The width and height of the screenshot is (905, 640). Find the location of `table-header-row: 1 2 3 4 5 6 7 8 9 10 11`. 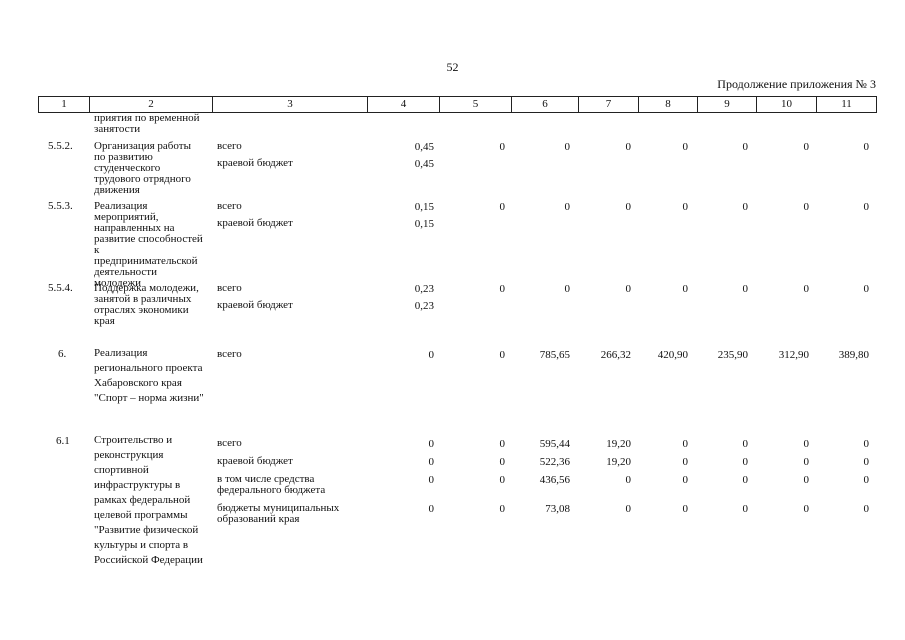

table-header-row: 1 2 3 4 5 6 7 8 9 10 11 is located at coordinates (457, 104).